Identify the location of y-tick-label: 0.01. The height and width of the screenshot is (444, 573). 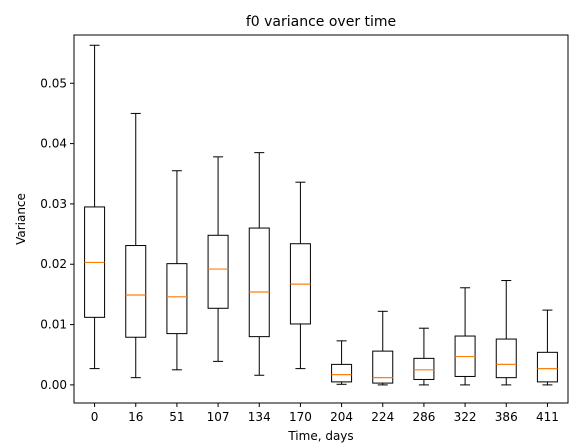
(53, 325).